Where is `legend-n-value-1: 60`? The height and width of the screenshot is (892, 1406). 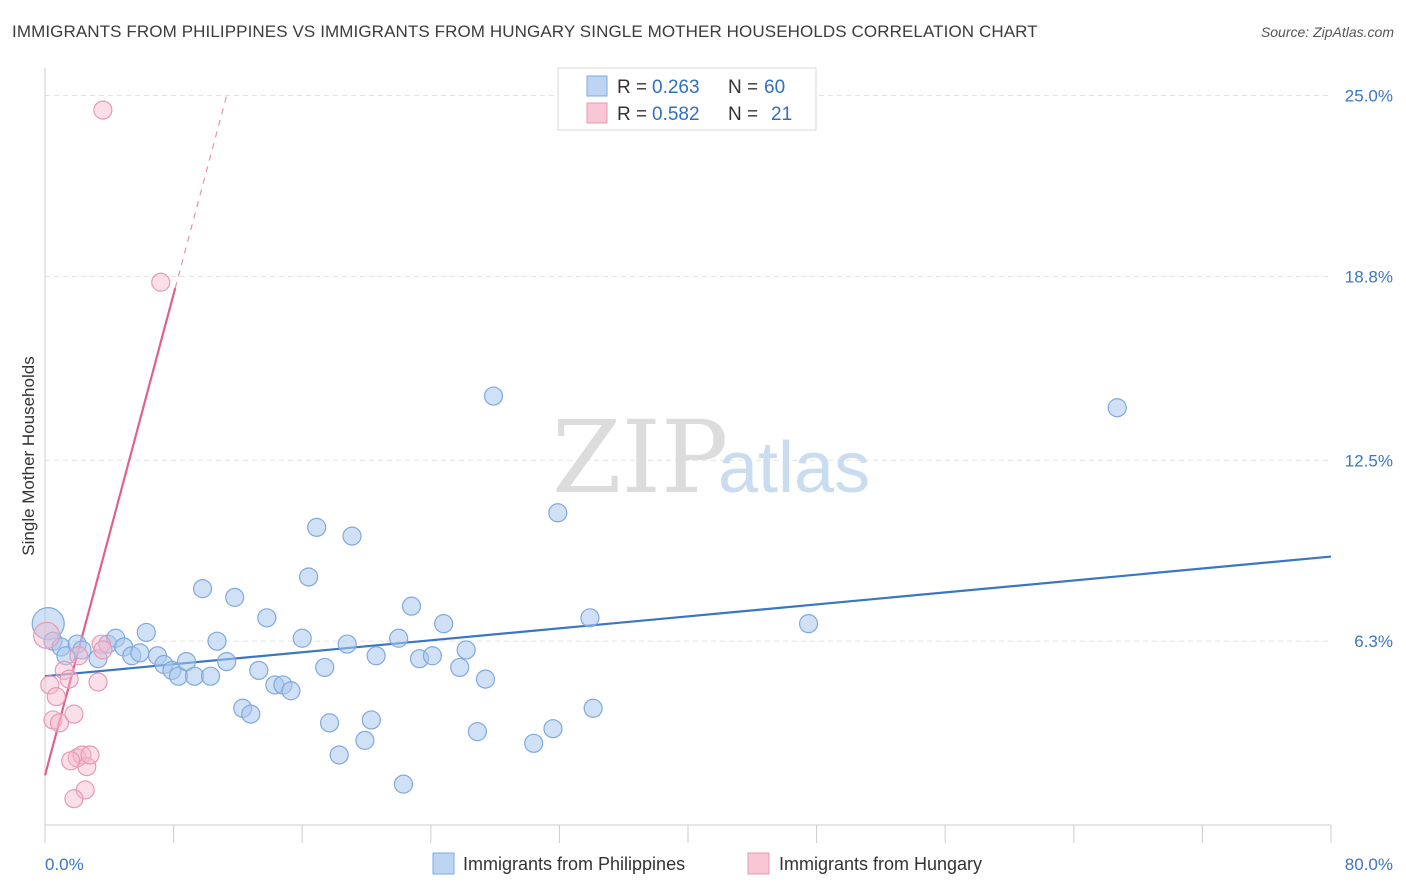
legend-n-value-1: 60 is located at coordinates (774, 87).